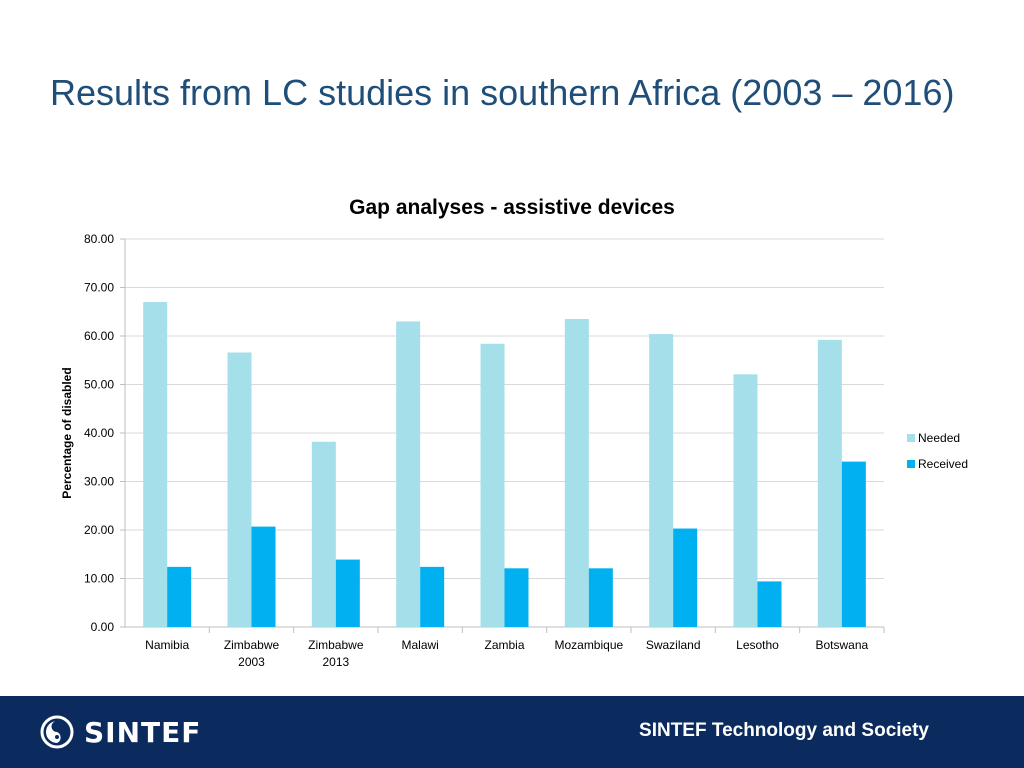 The height and width of the screenshot is (768, 1024). Describe the element at coordinates (99, 288) in the screenshot. I see `y-tick-label: 70.00` at that location.